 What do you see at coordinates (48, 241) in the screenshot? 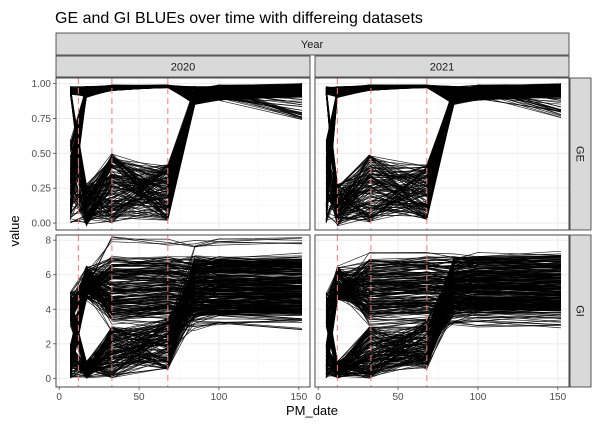
I see `y-tick-label: 8` at bounding box center [48, 241].